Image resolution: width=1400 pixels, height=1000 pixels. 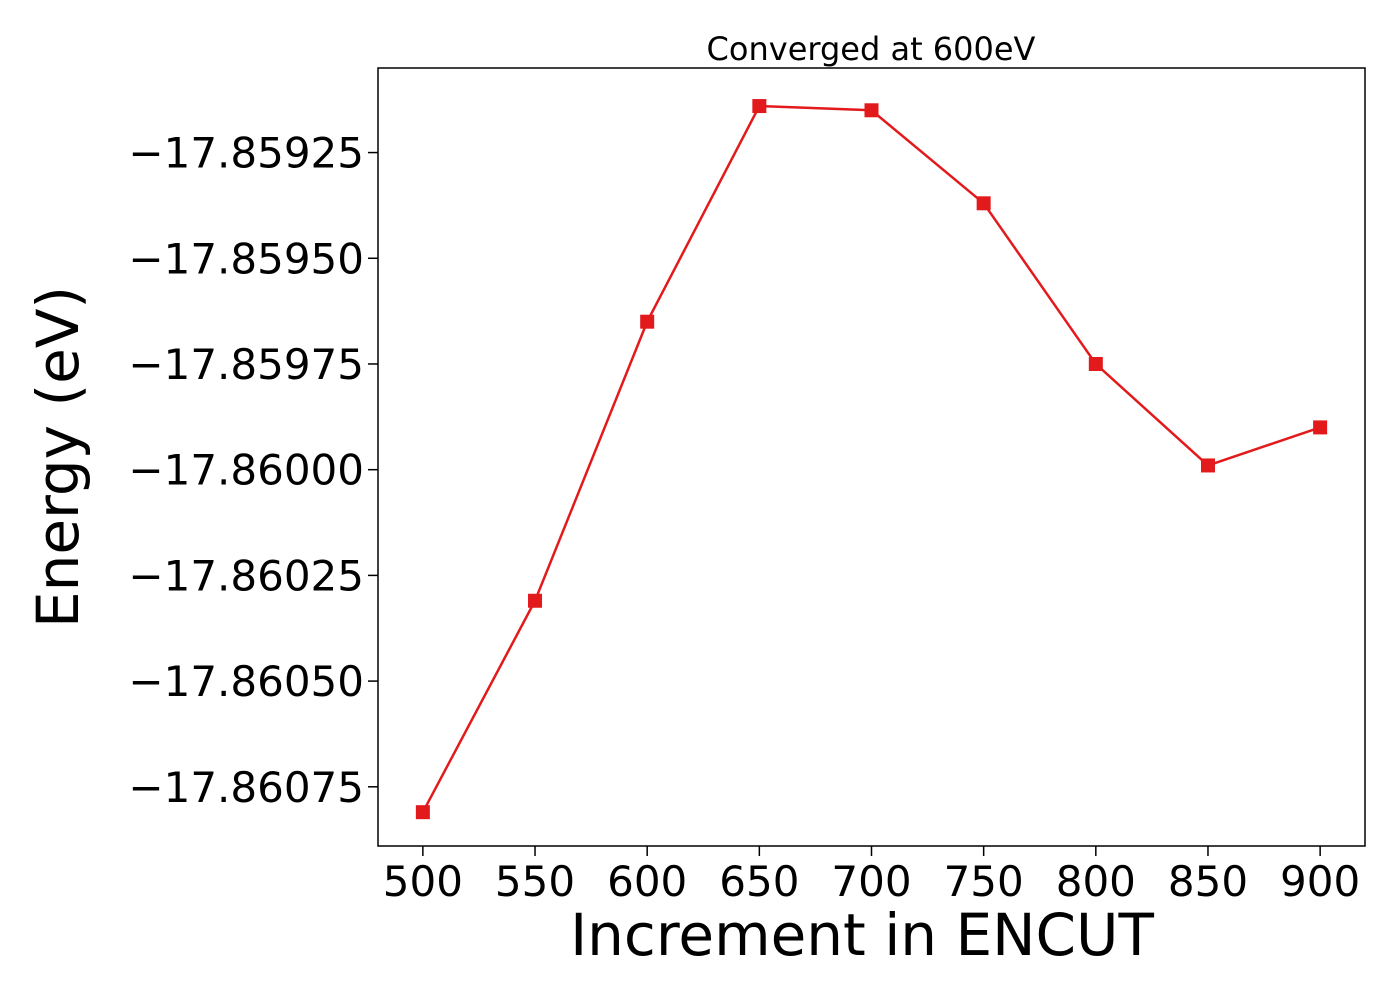 What do you see at coordinates (58, 457) in the screenshot?
I see `y-axis-title: Energy (eV)` at bounding box center [58, 457].